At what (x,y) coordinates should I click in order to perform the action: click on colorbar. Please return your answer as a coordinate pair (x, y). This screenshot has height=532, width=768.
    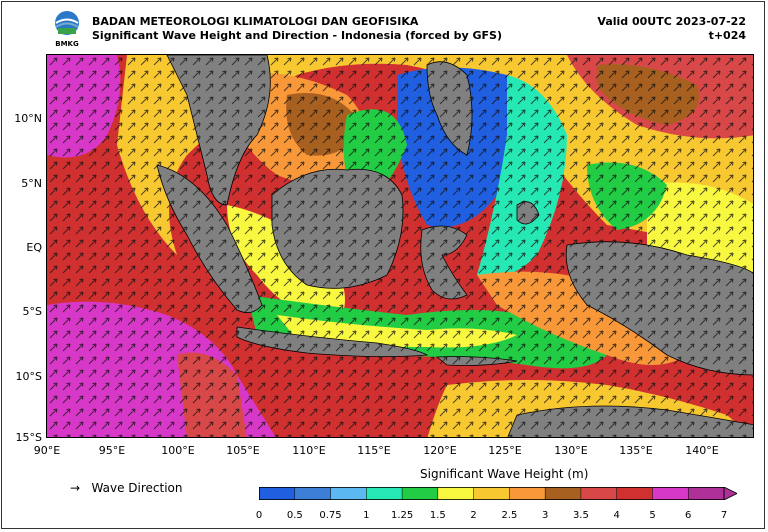
    Looking at the image, I should click on (498, 493).